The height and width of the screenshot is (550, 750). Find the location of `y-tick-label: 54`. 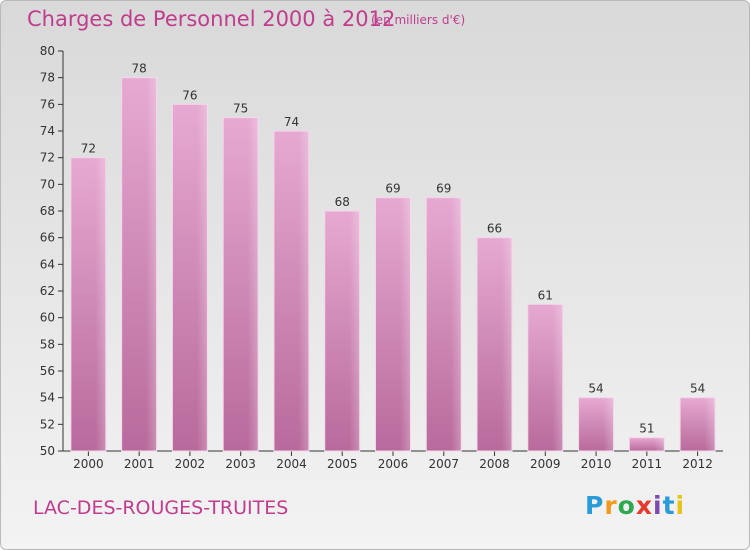

y-tick-label: 54 is located at coordinates (47, 398).